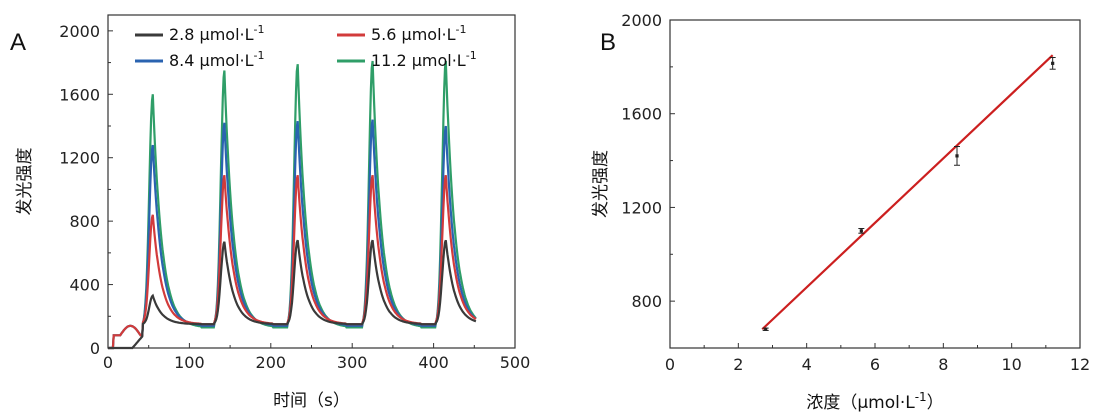 This screenshot has width=1094, height=414. Describe the element at coordinates (875, 364) in the screenshot. I see `x-tick-label: 6` at that location.